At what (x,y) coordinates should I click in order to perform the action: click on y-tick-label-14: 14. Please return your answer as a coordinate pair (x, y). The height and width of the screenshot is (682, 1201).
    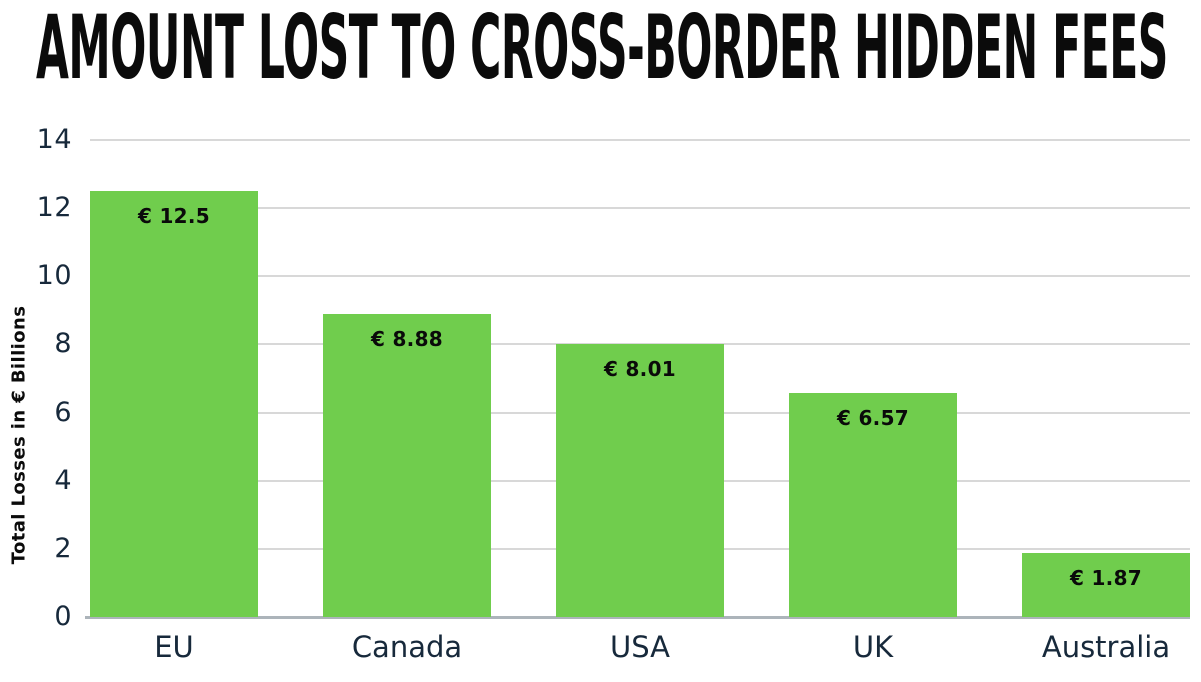
    Looking at the image, I should click on (54, 139).